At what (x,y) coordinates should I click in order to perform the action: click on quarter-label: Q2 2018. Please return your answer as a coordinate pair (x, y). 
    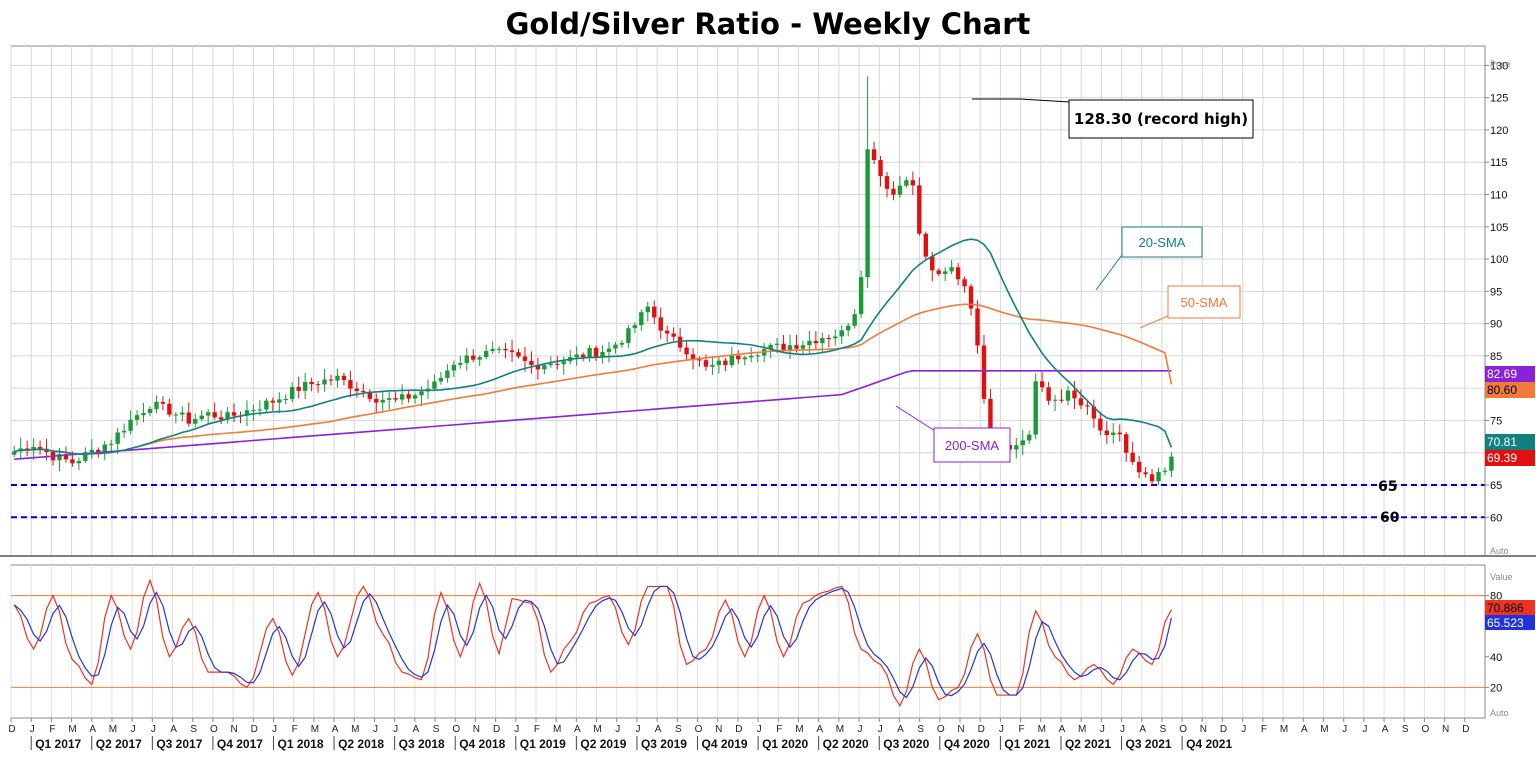
    Looking at the image, I should click on (361, 744).